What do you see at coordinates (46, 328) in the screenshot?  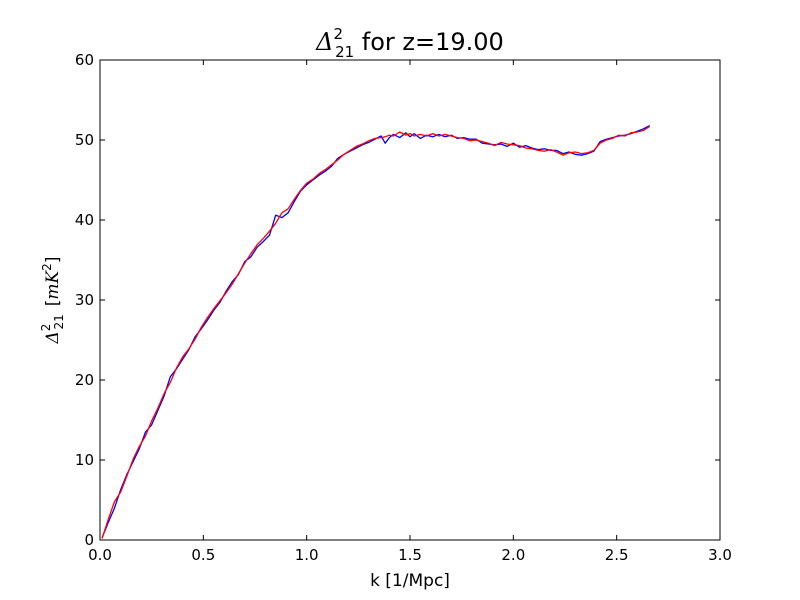 I see `ylabel-superscript: 2` at bounding box center [46, 328].